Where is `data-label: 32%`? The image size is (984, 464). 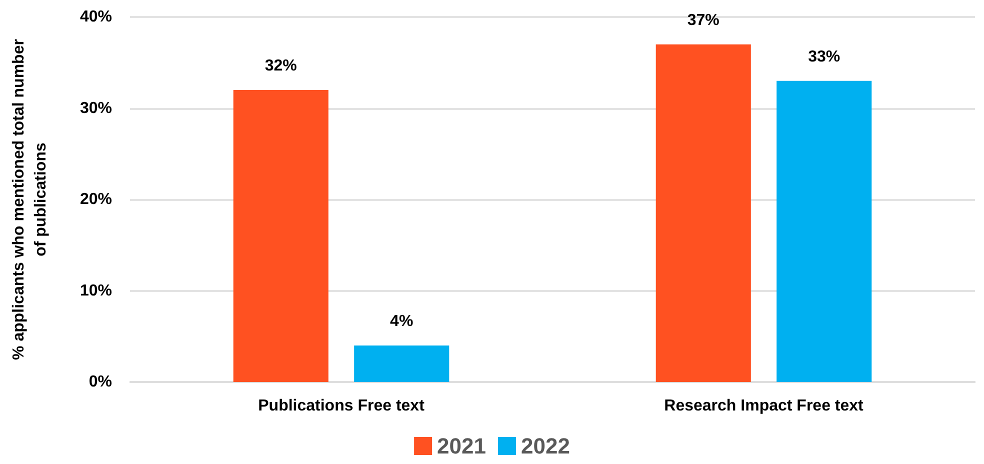
data-label: 32% is located at coordinates (280, 66).